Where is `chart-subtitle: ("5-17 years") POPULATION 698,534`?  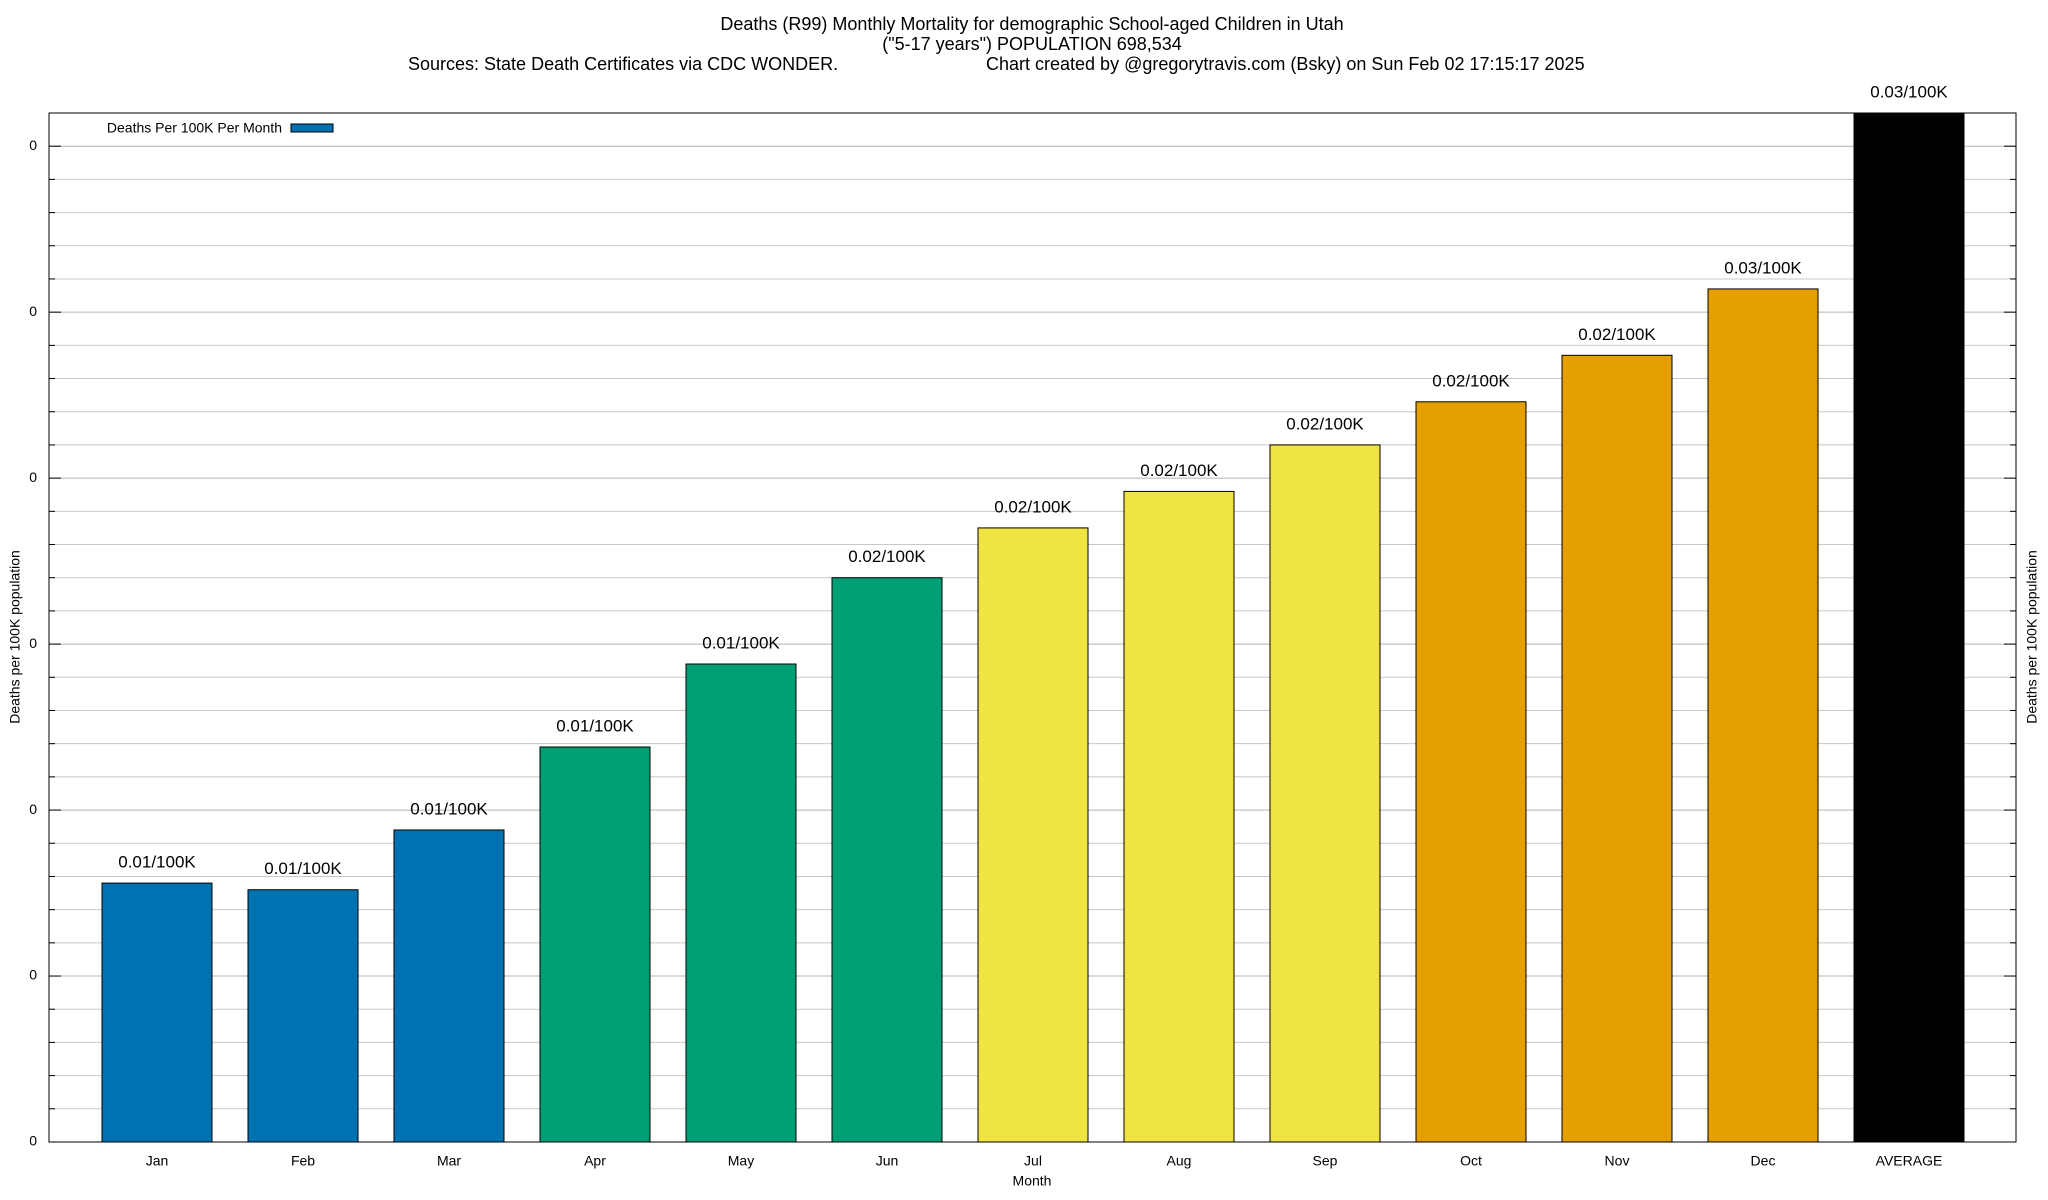
chart-subtitle: ("5-17 years") POPULATION 698,534 is located at coordinates (1032, 44).